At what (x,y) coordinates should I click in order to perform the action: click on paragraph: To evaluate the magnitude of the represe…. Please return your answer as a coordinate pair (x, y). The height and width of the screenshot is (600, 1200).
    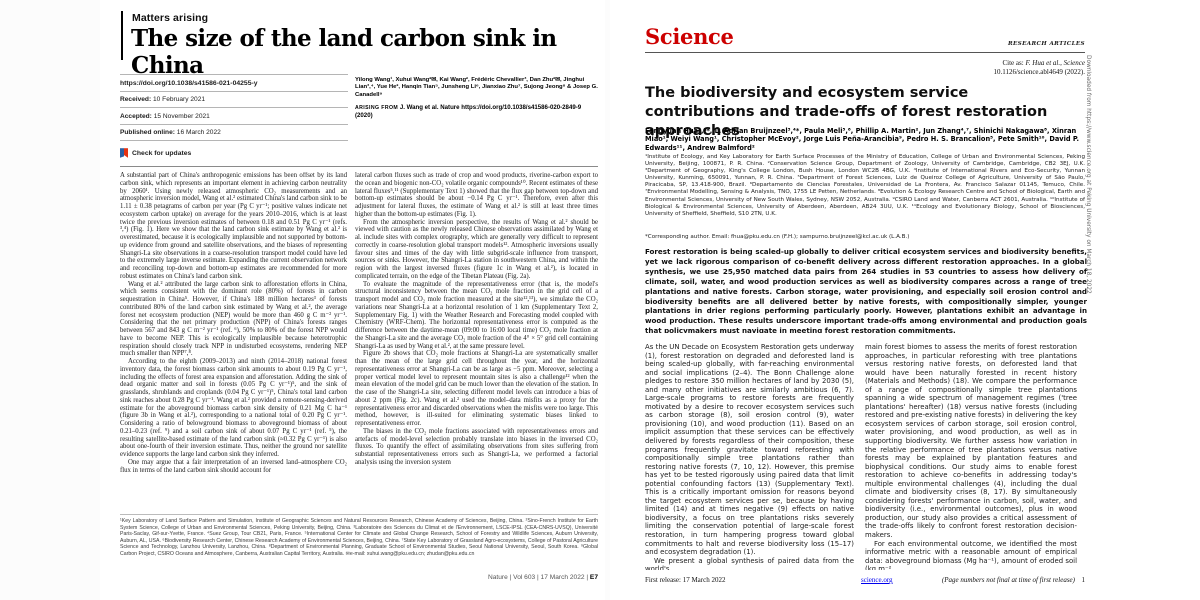
    Looking at the image, I should click on (476, 315).